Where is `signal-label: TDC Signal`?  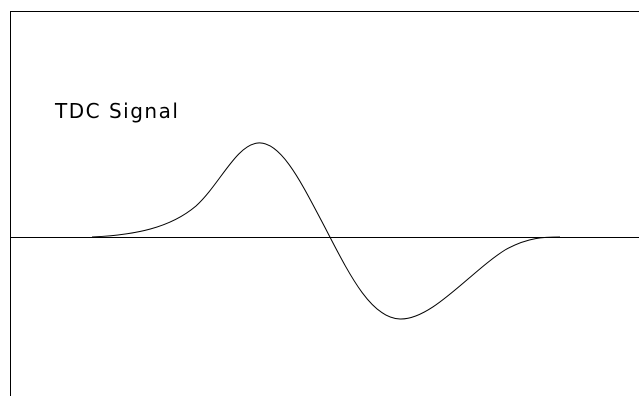 signal-label: TDC Signal is located at coordinates (116, 111).